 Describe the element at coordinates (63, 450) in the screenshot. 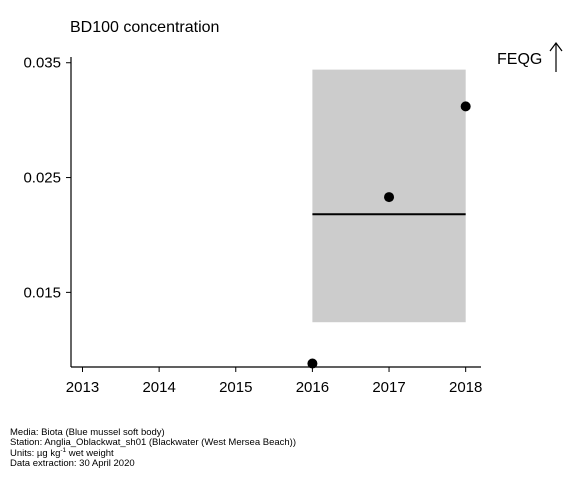

I see `footer-units-sup: -1` at that location.